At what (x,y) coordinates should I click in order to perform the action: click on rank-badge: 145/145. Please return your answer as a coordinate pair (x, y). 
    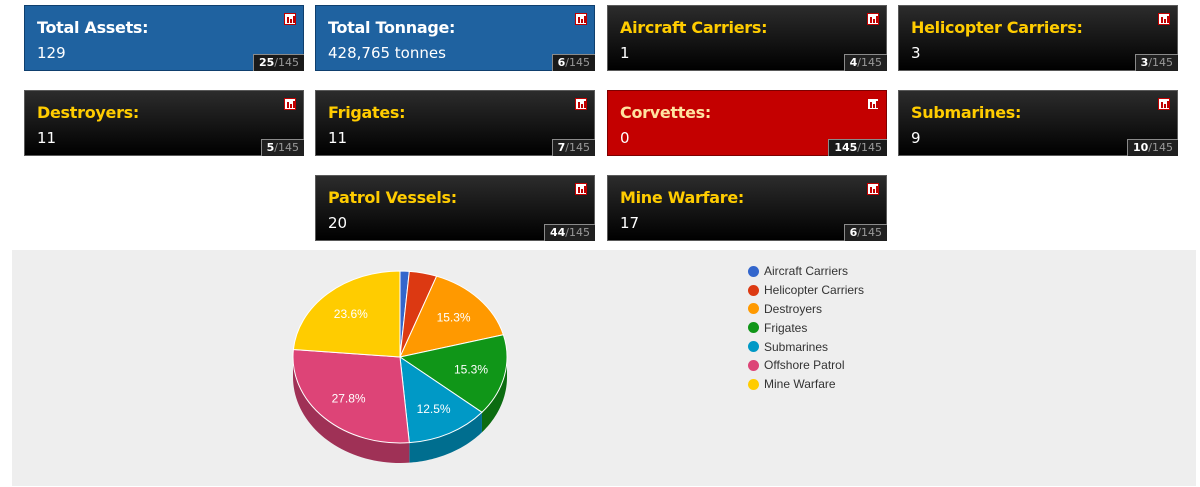
    Looking at the image, I should click on (857, 147).